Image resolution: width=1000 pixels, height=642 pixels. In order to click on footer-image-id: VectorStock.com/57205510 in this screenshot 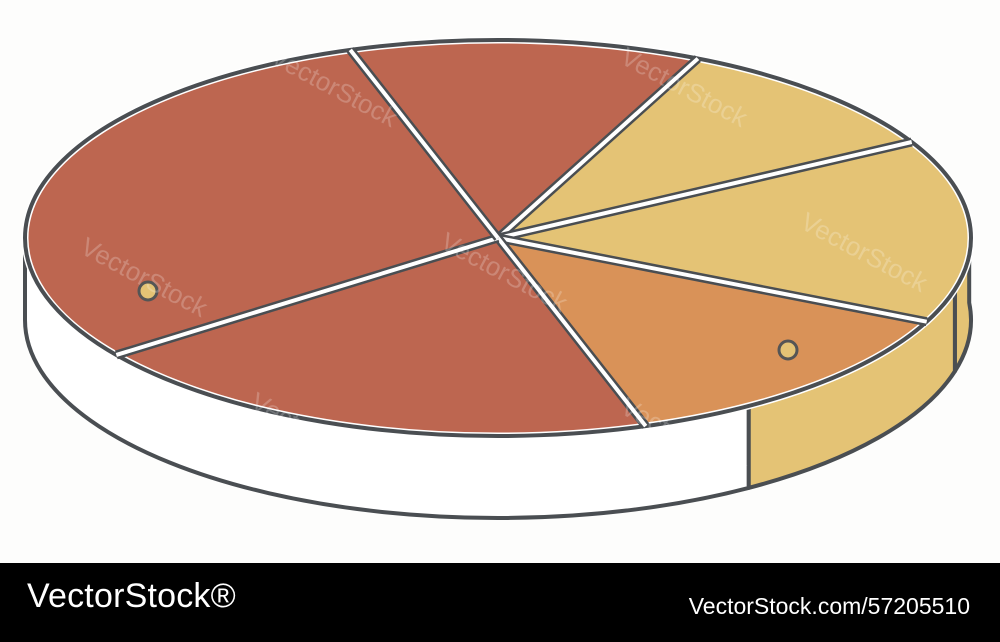, I will do `click(829, 606)`.